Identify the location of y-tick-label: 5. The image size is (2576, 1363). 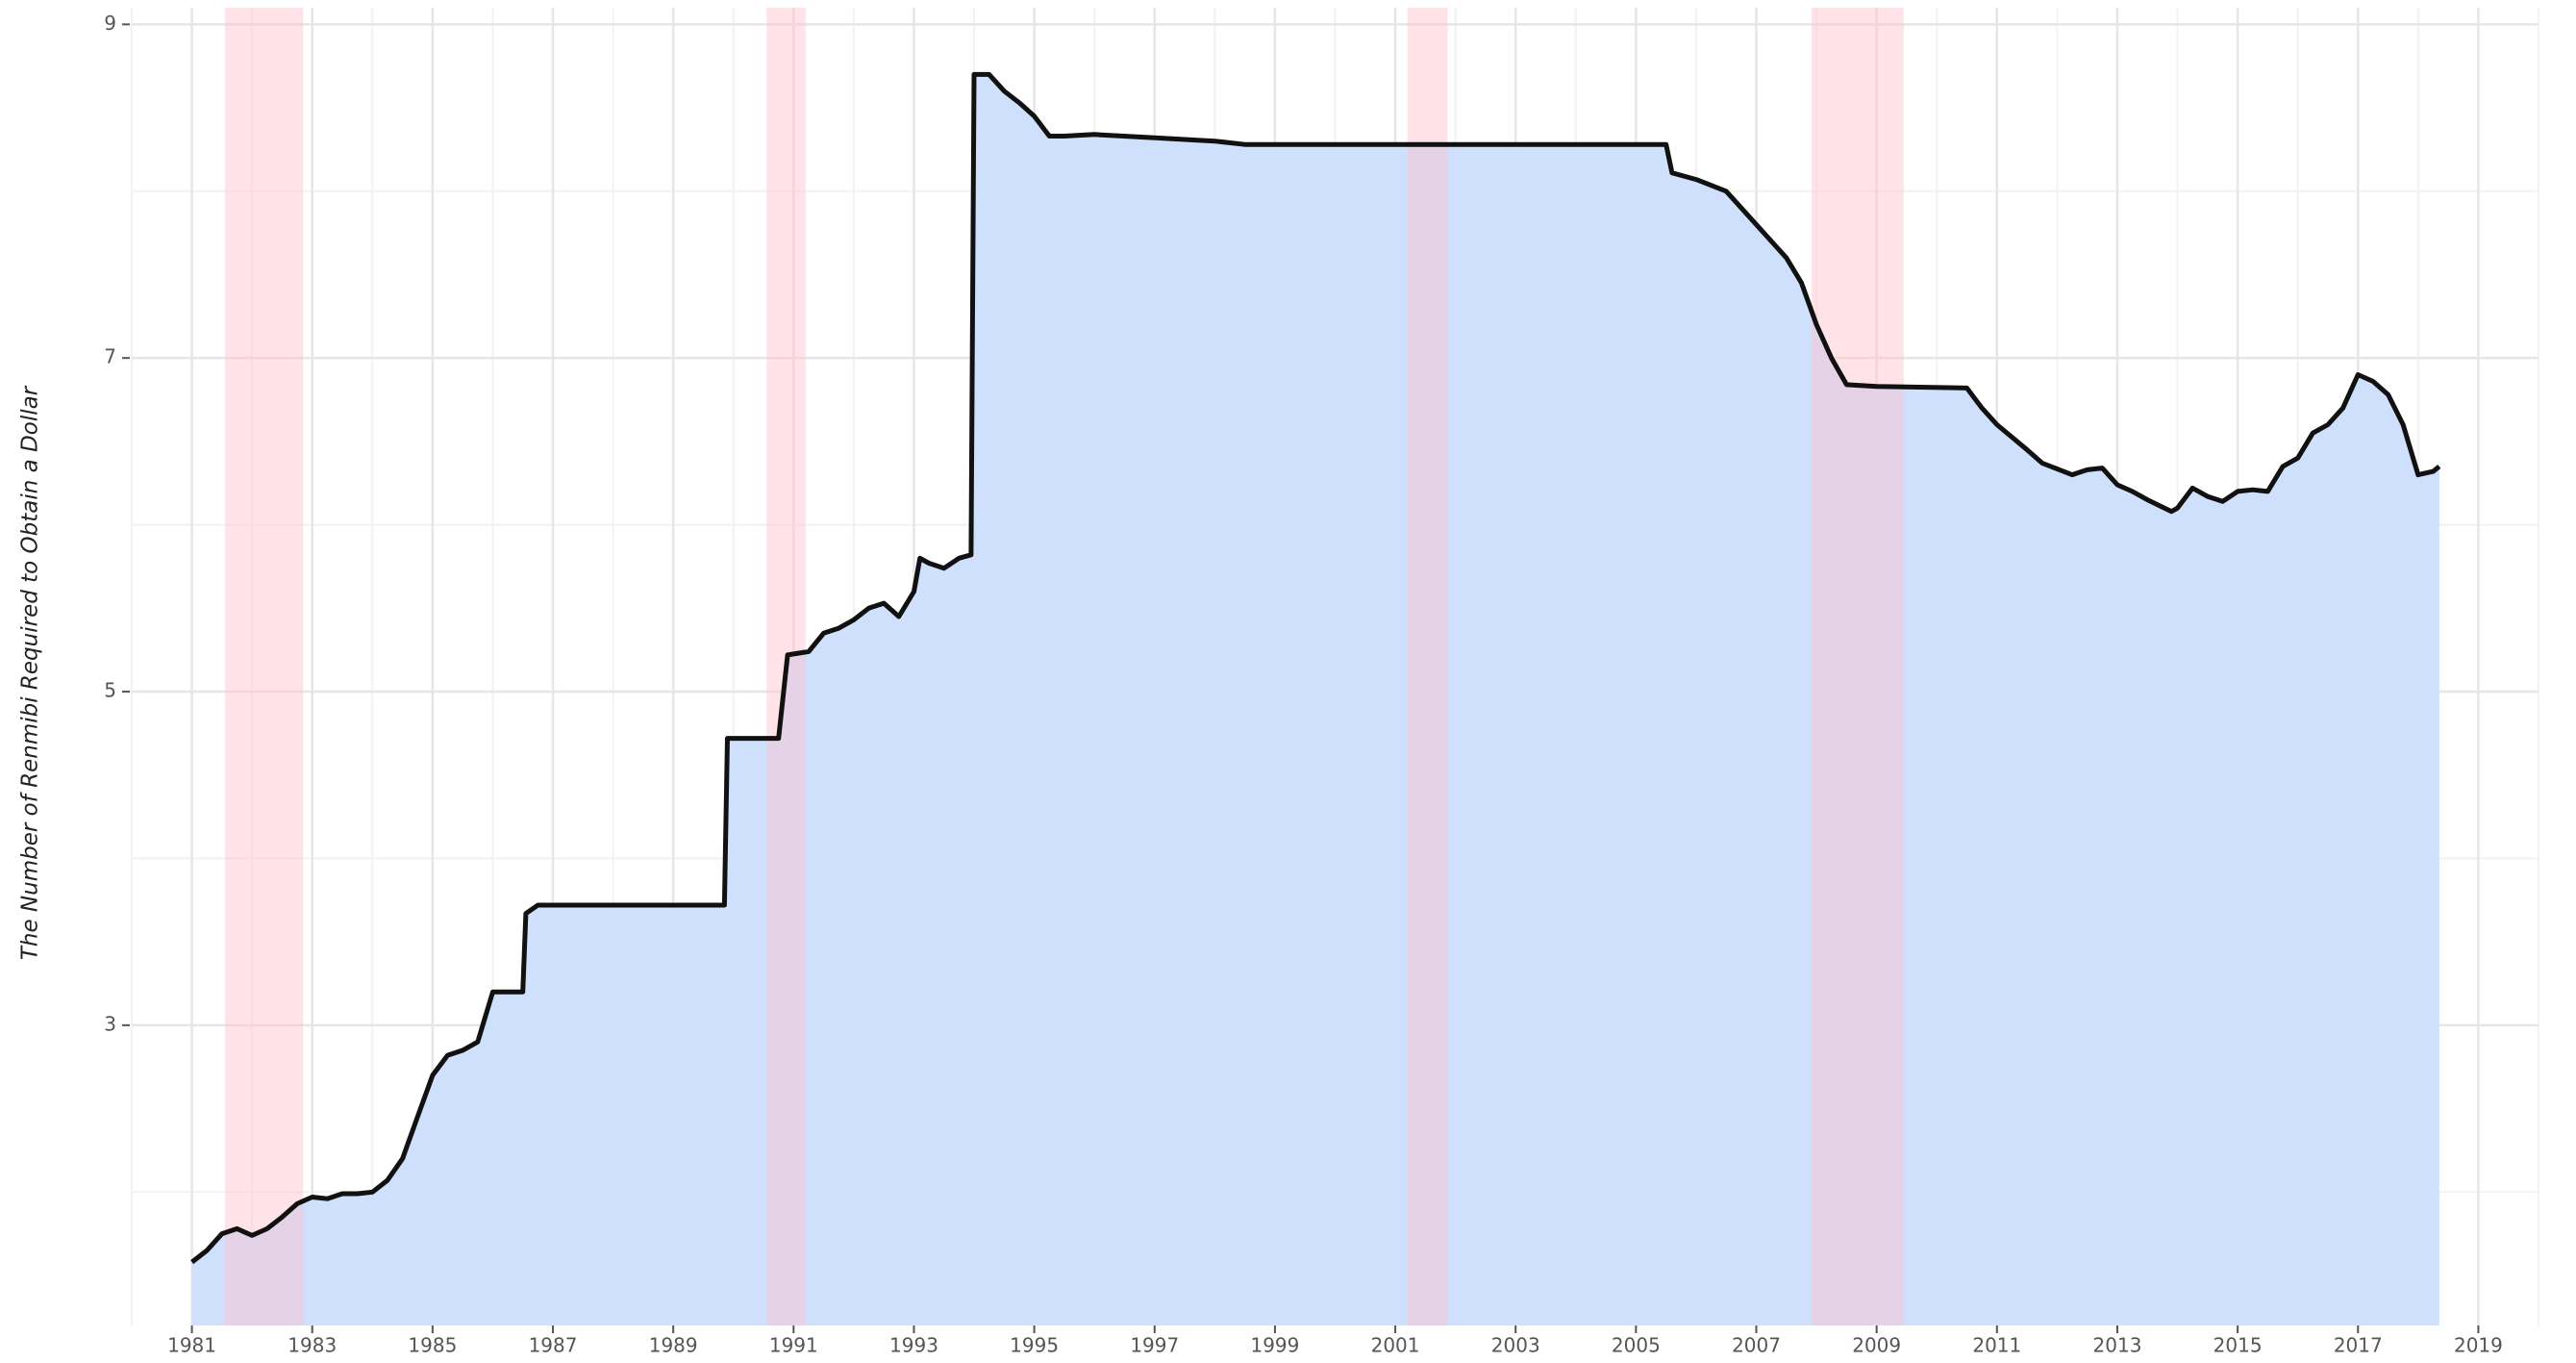
(110, 690).